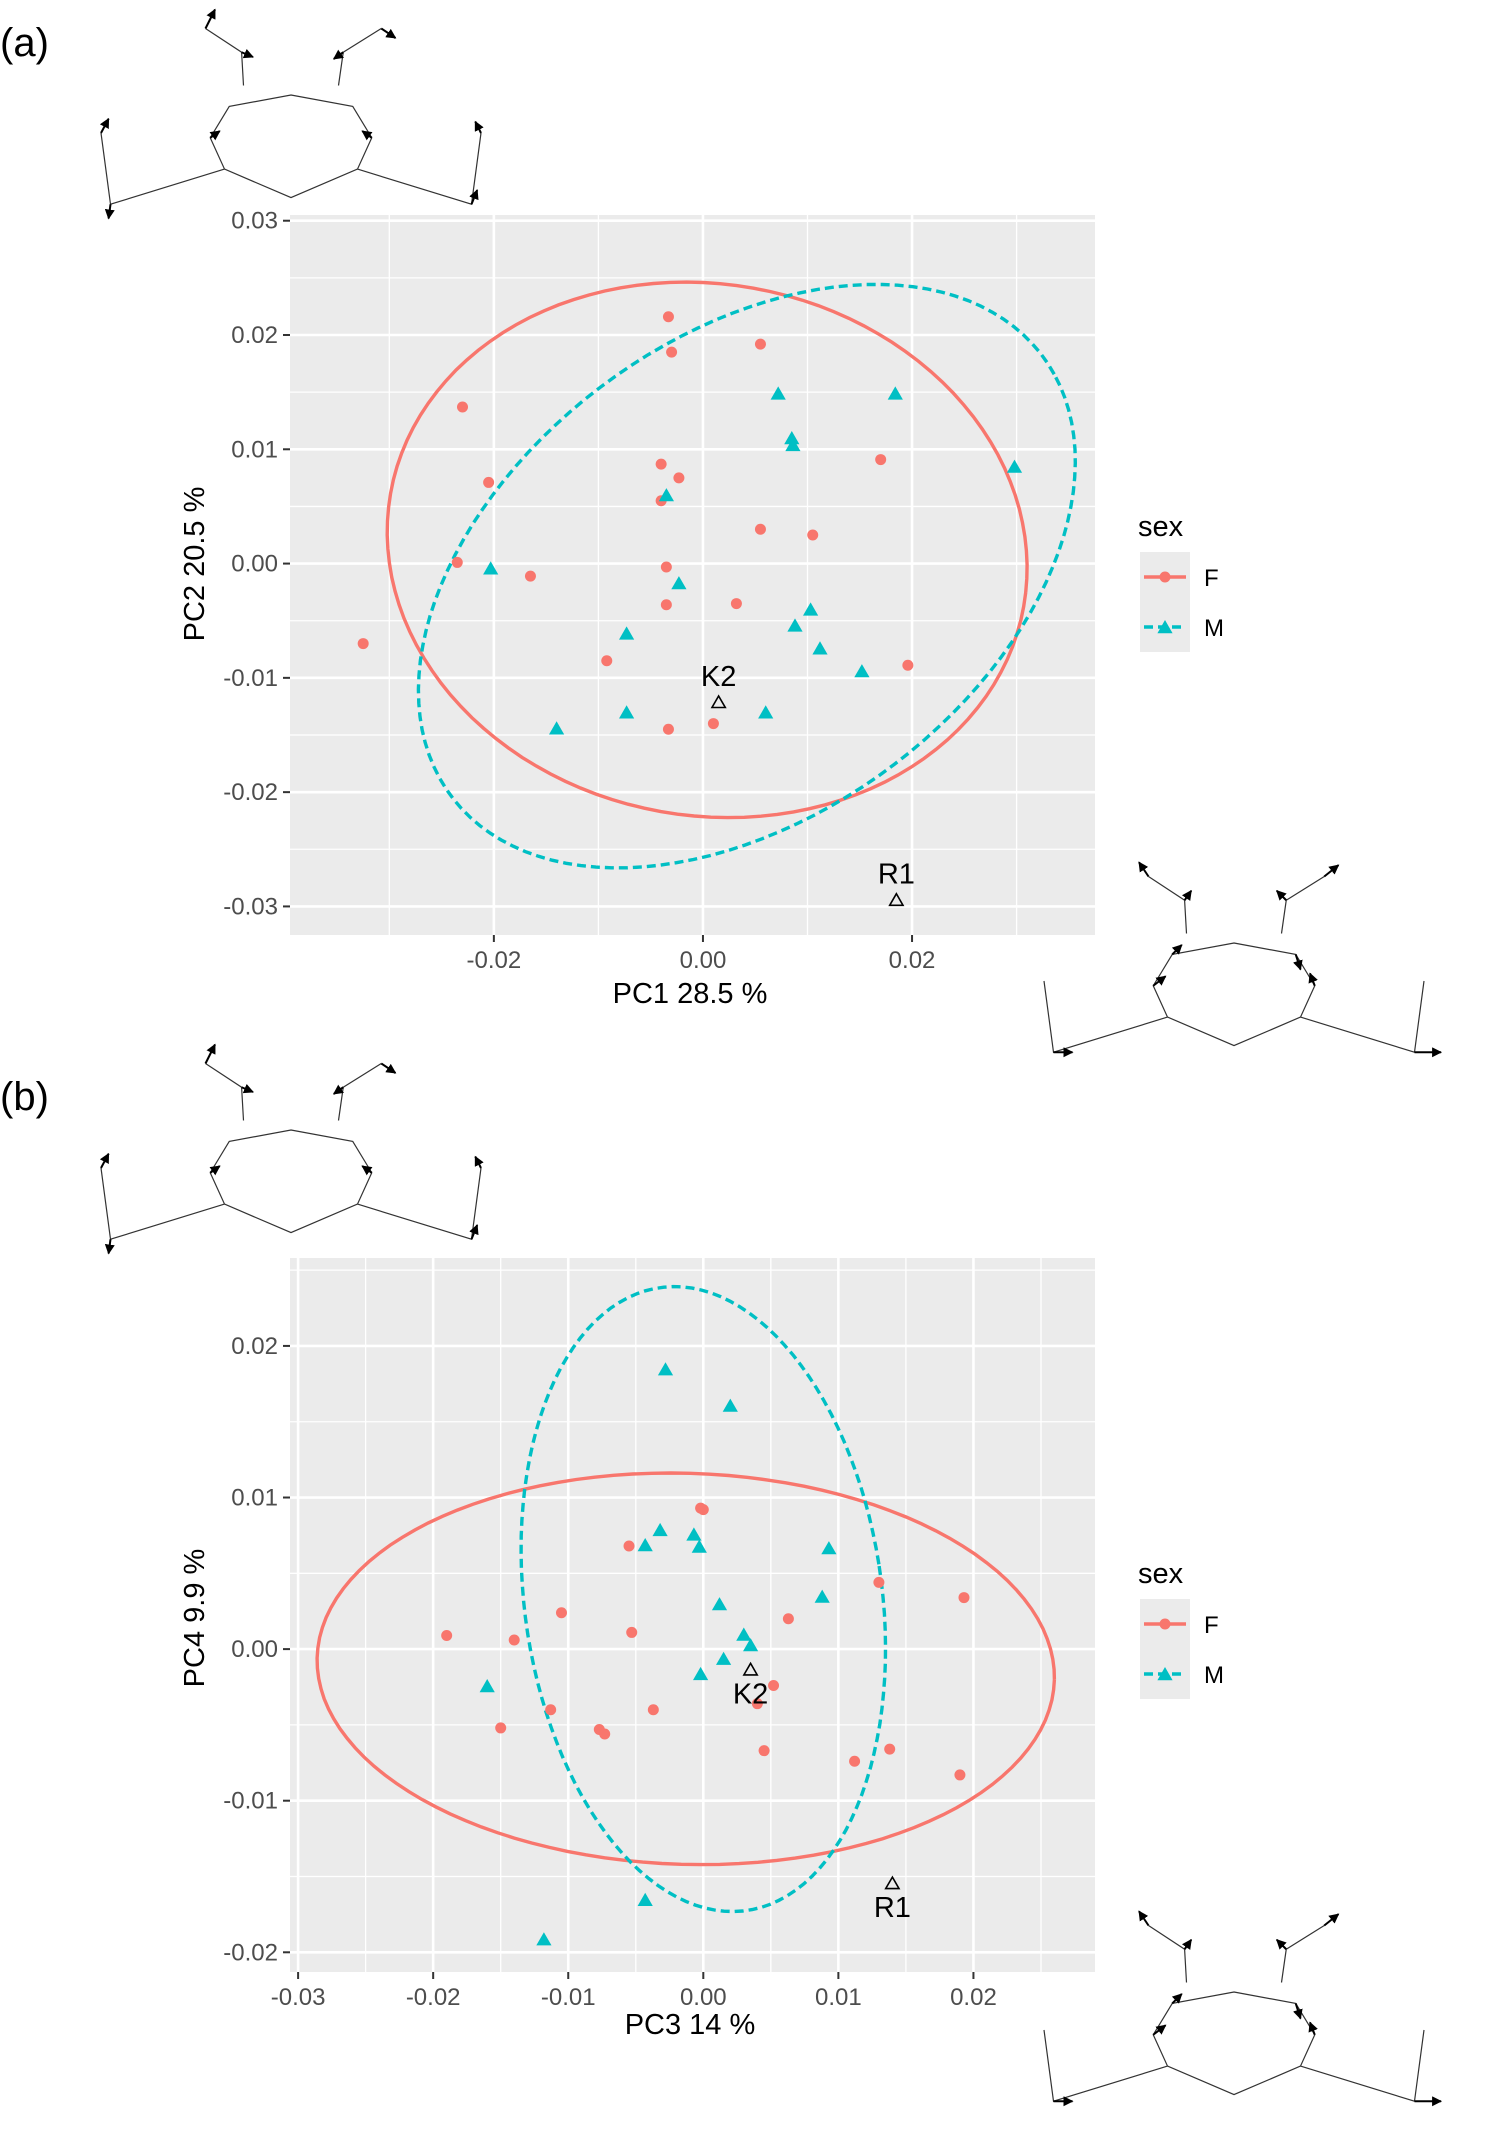 The height and width of the screenshot is (2133, 1504). I want to click on annotation-marker-R1, so click(892, 1882).